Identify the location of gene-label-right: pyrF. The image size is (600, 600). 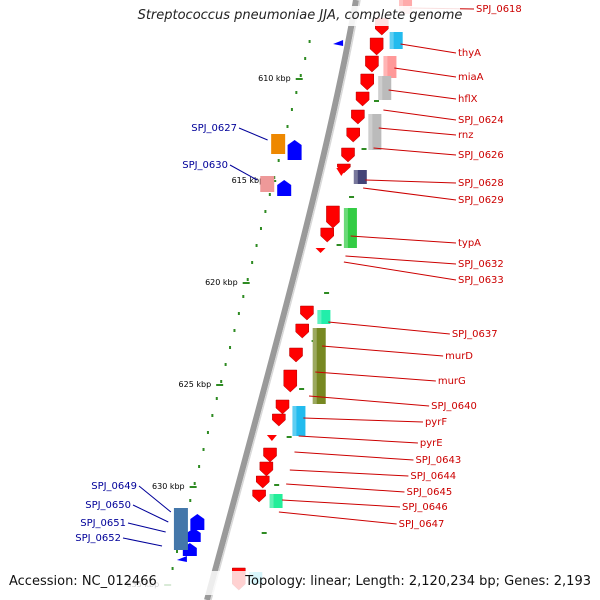
(436, 422).